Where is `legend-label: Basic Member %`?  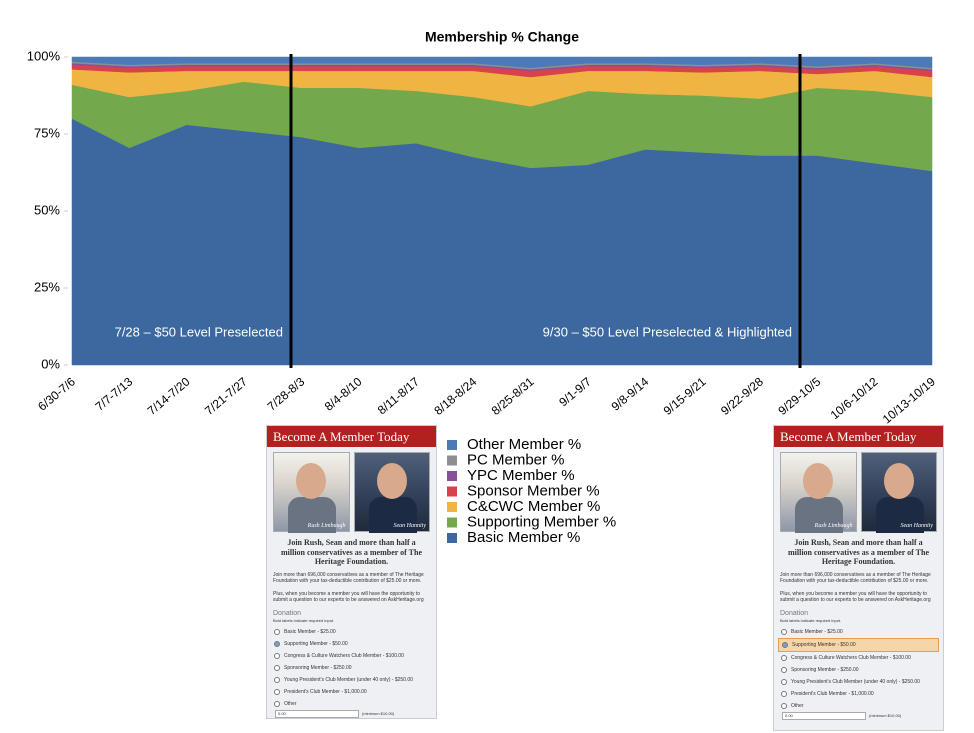 legend-label: Basic Member % is located at coordinates (523, 537).